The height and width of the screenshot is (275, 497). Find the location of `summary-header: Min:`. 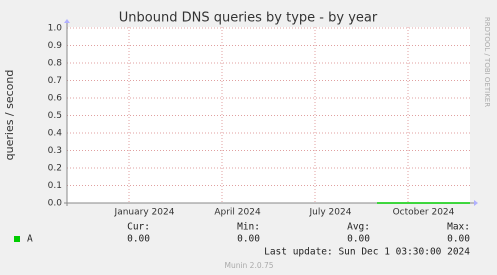

summary-header: Min: is located at coordinates (248, 227).